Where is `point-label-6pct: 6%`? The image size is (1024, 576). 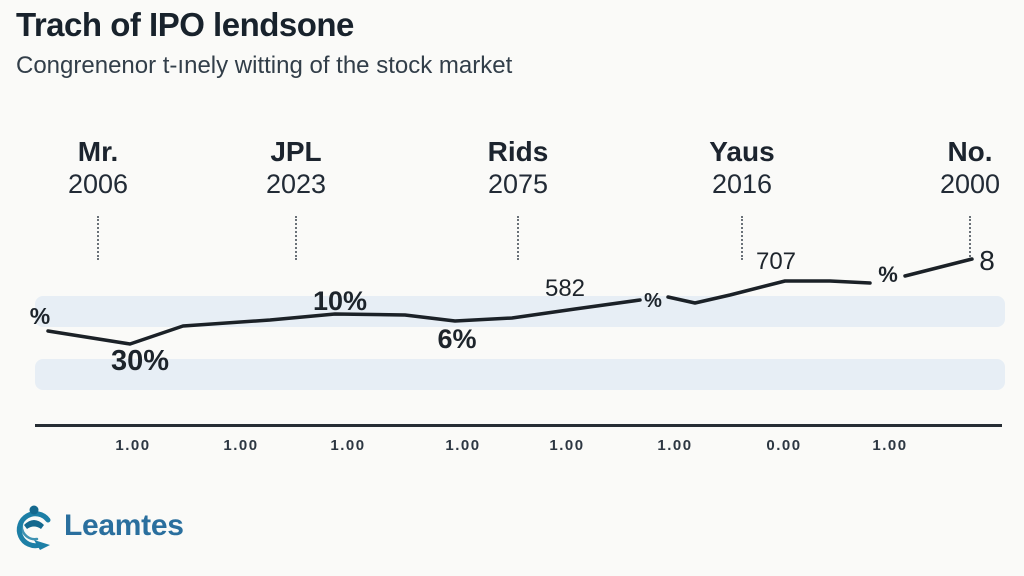 point-label-6pct: 6% is located at coordinates (457, 339).